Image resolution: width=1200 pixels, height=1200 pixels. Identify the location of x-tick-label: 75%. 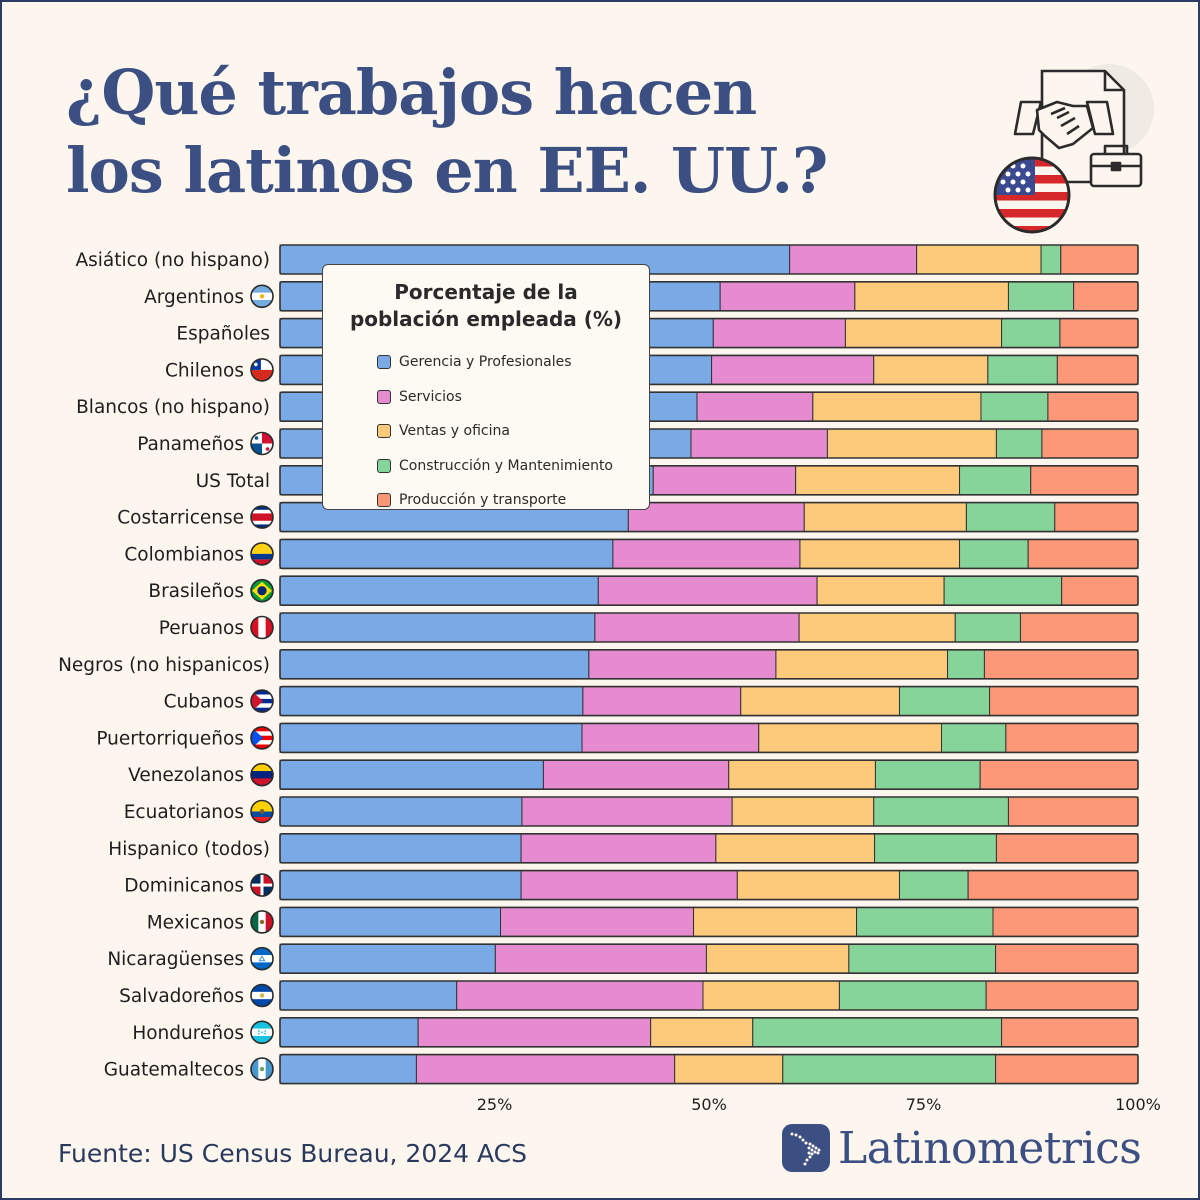
(924, 1104).